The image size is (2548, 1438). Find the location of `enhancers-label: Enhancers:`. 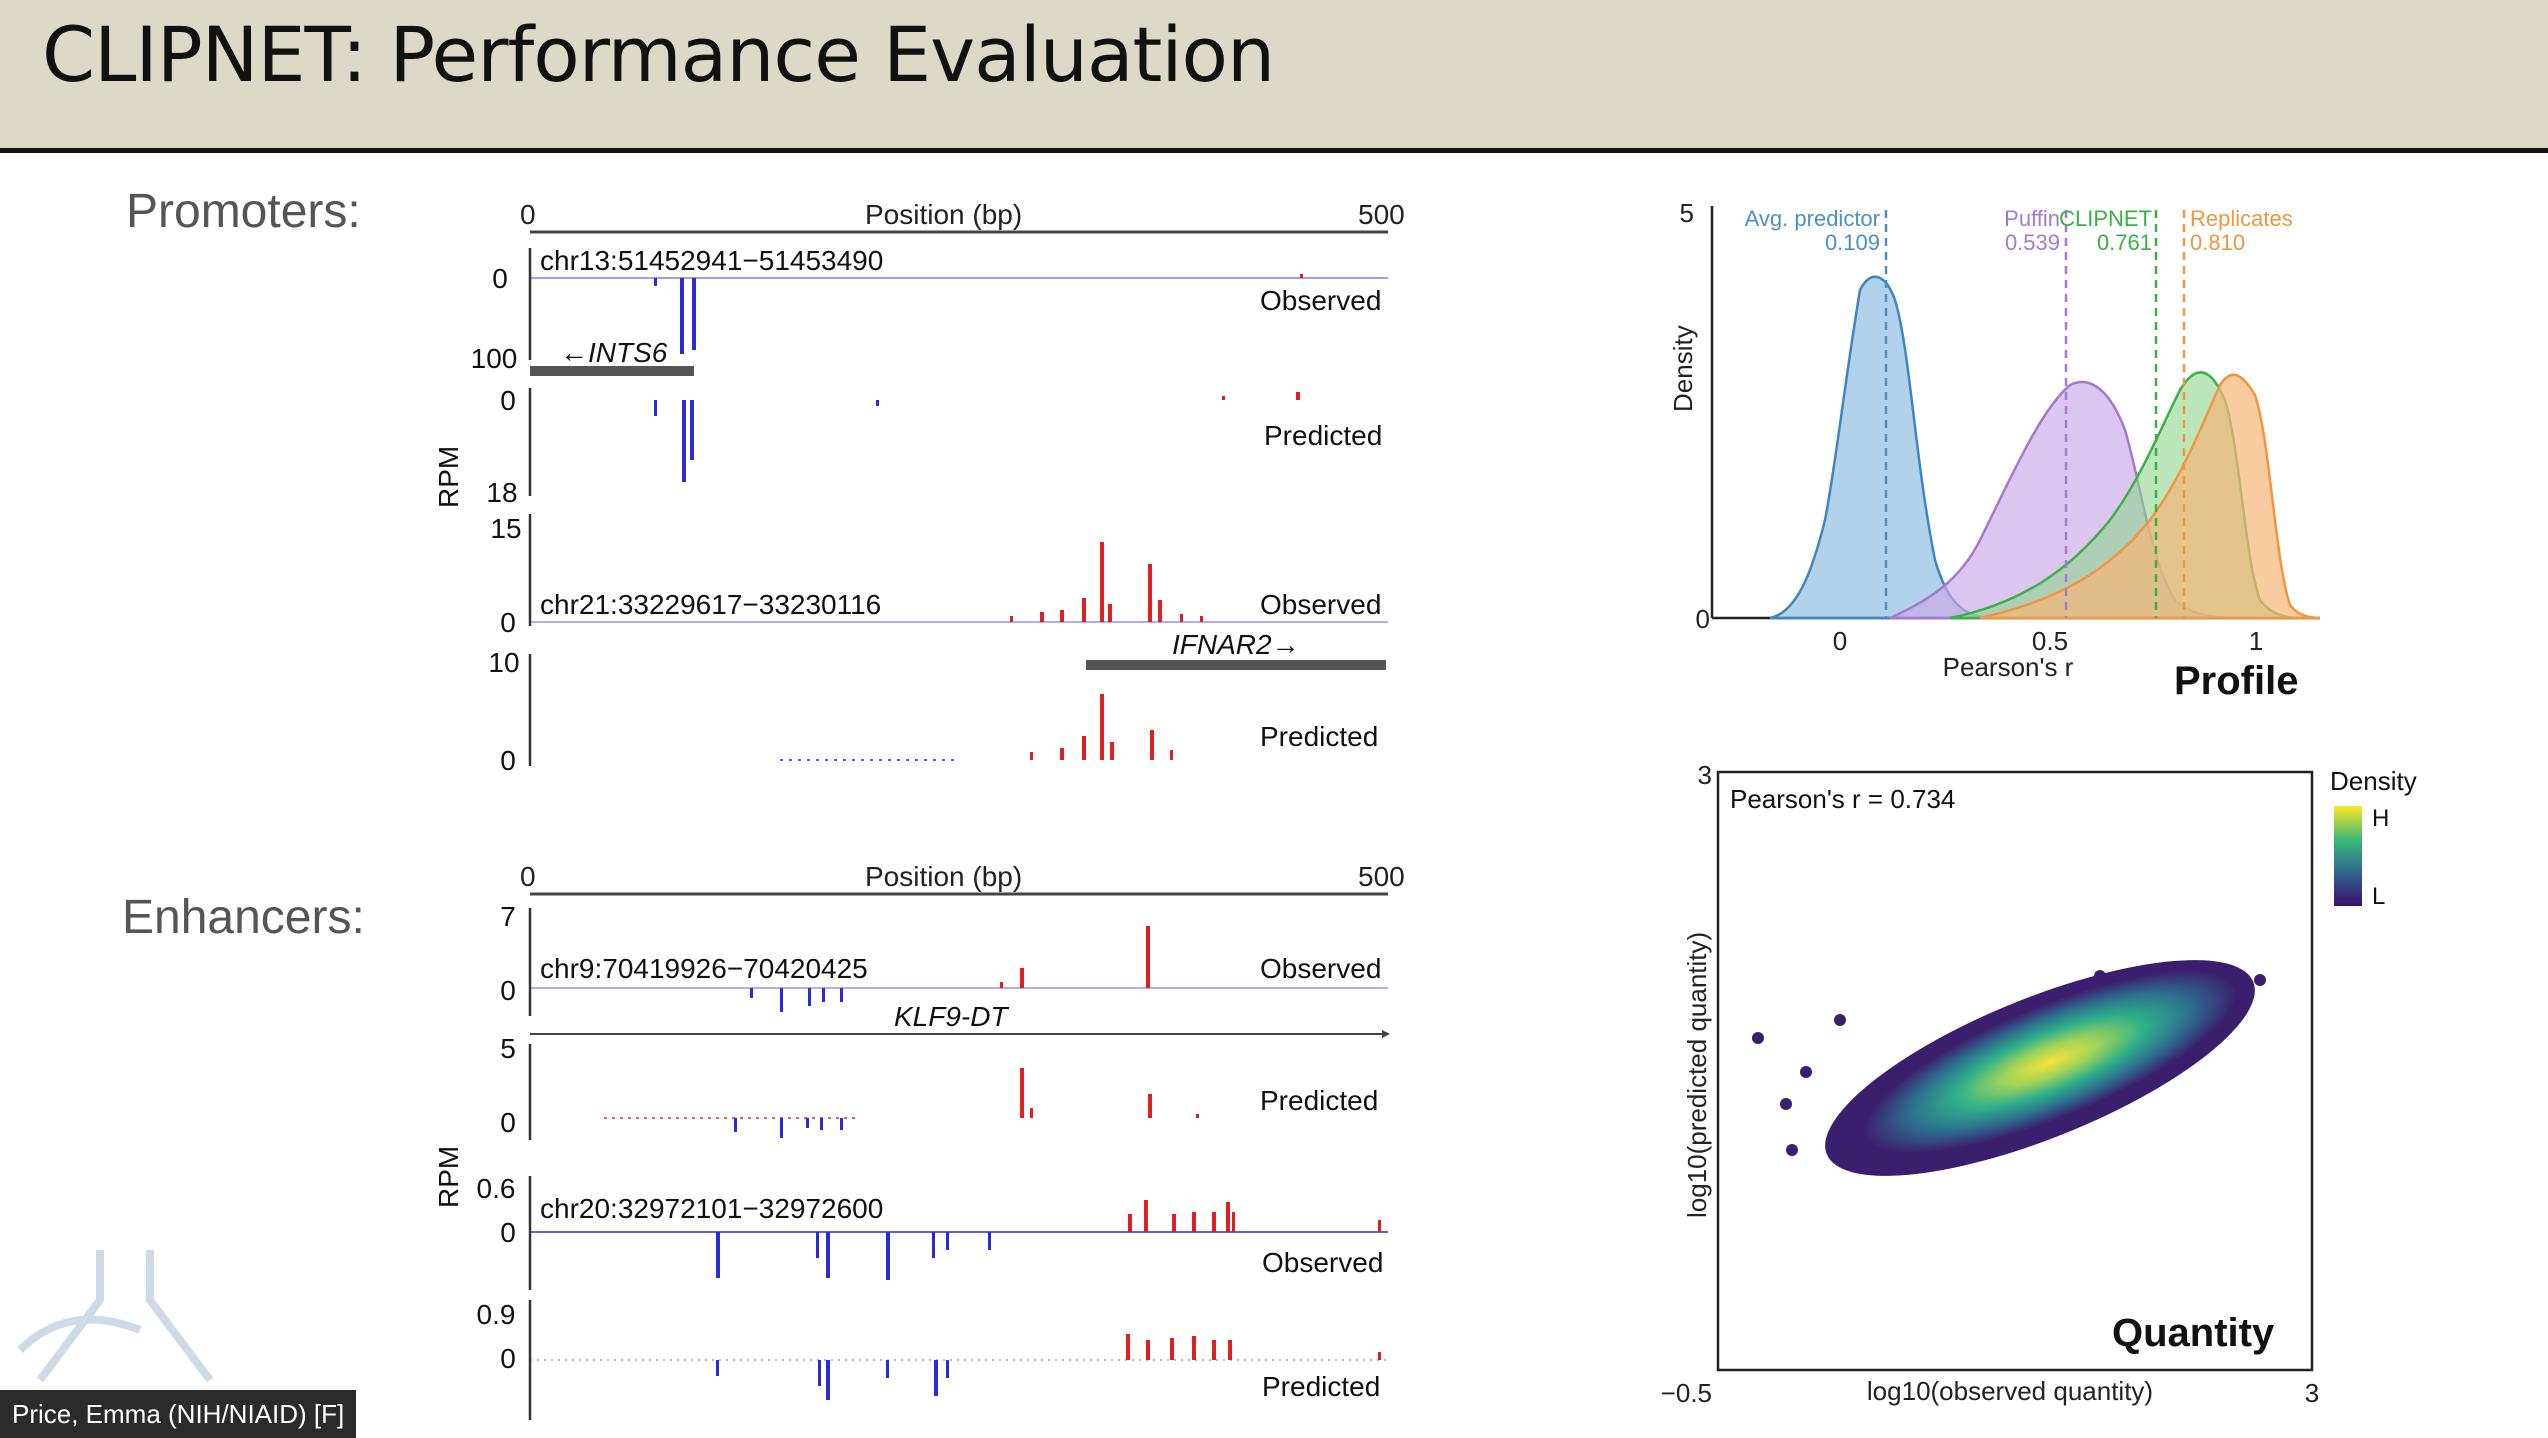

enhancers-label: Enhancers: is located at coordinates (243, 917).